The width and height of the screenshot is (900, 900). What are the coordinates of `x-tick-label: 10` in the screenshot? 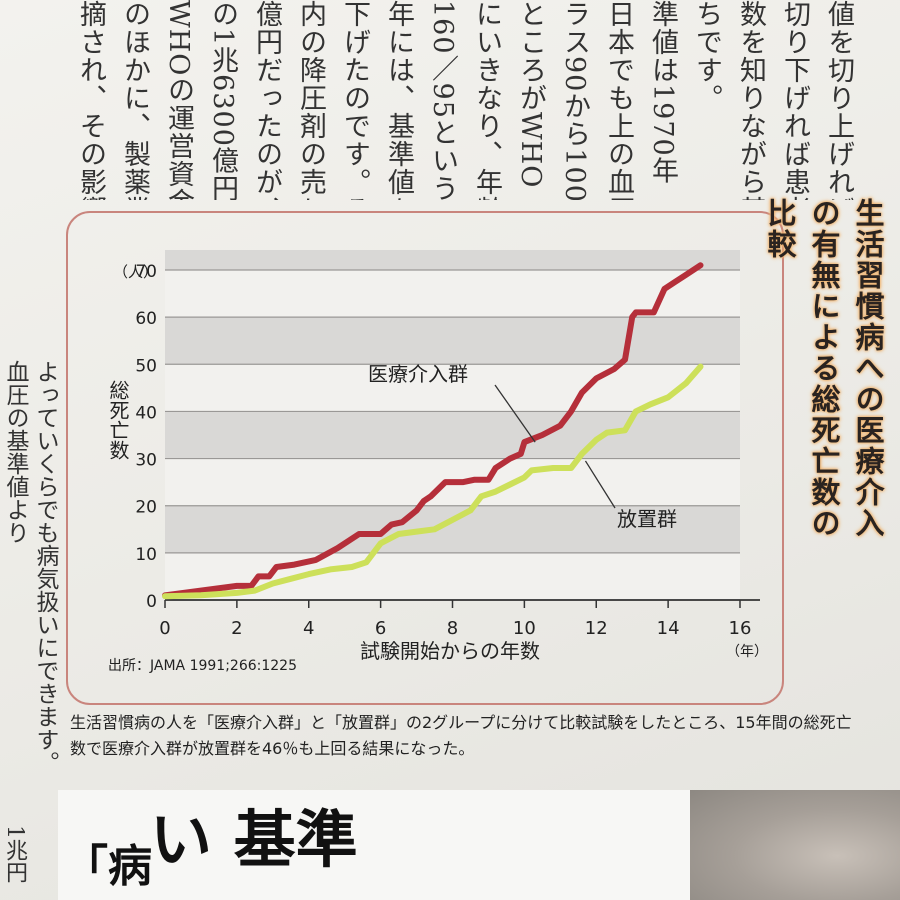 It's located at (524, 628).